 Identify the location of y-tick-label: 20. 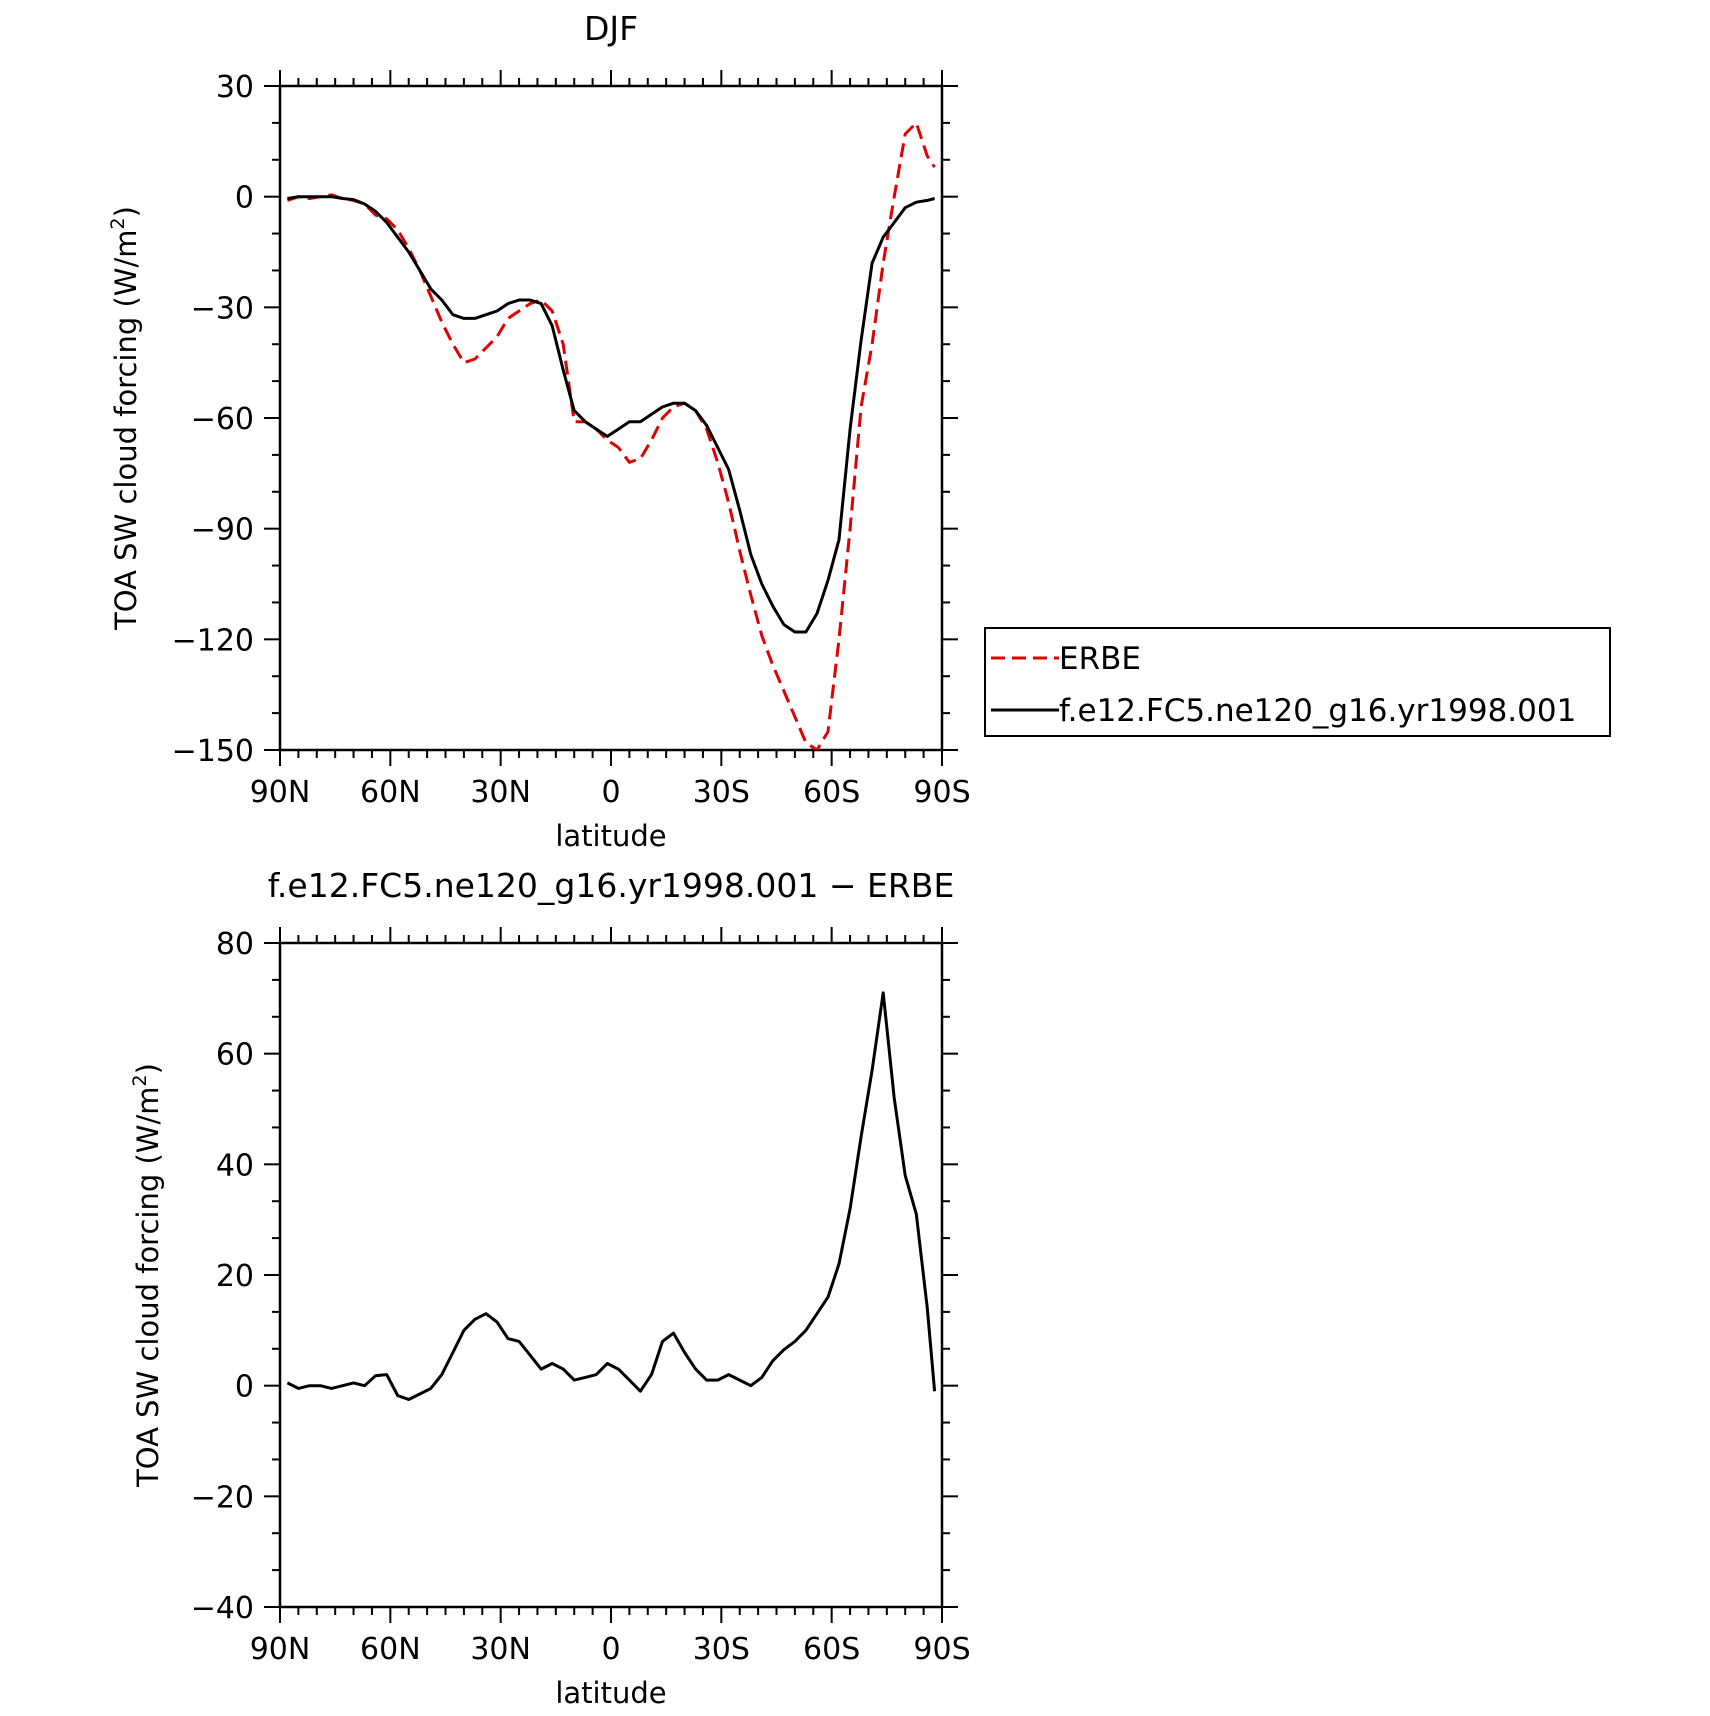
(235, 1276).